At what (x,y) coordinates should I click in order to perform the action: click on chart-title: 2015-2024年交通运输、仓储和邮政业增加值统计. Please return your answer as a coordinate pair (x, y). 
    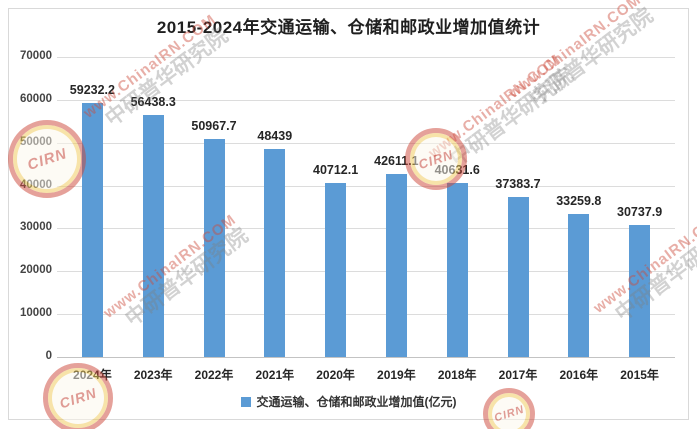
    Looking at the image, I should click on (348, 27).